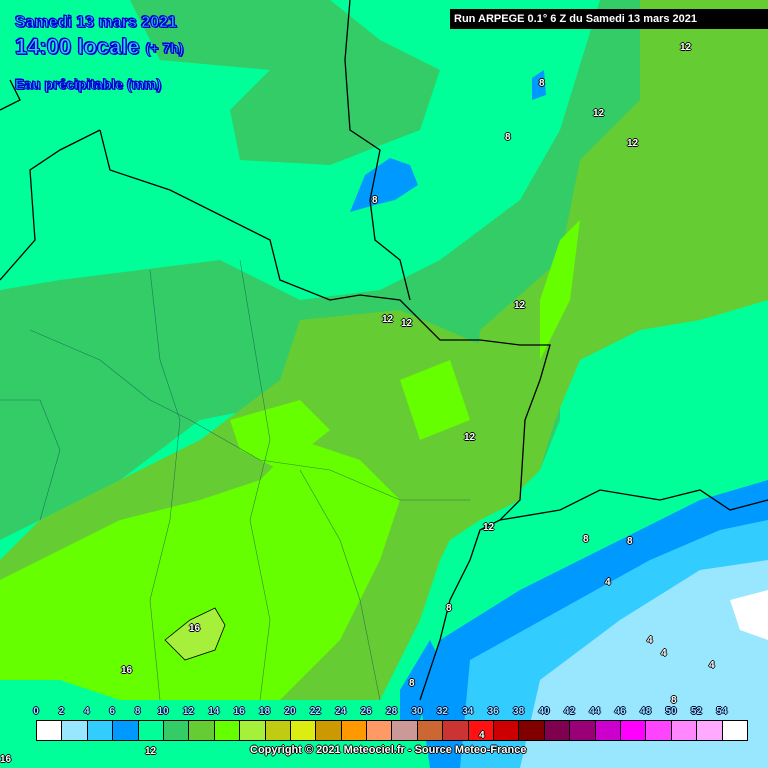 This screenshot has width=768, height=768. I want to click on legend-tick: 8, so click(137, 711).